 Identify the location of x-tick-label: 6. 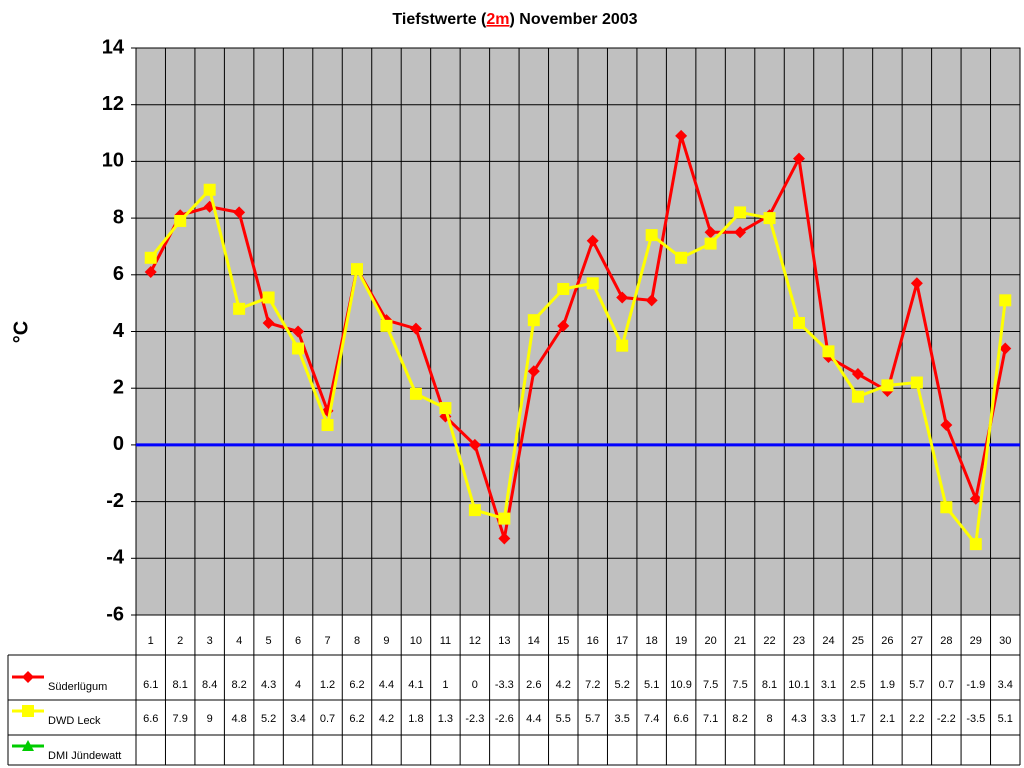
(298, 641).